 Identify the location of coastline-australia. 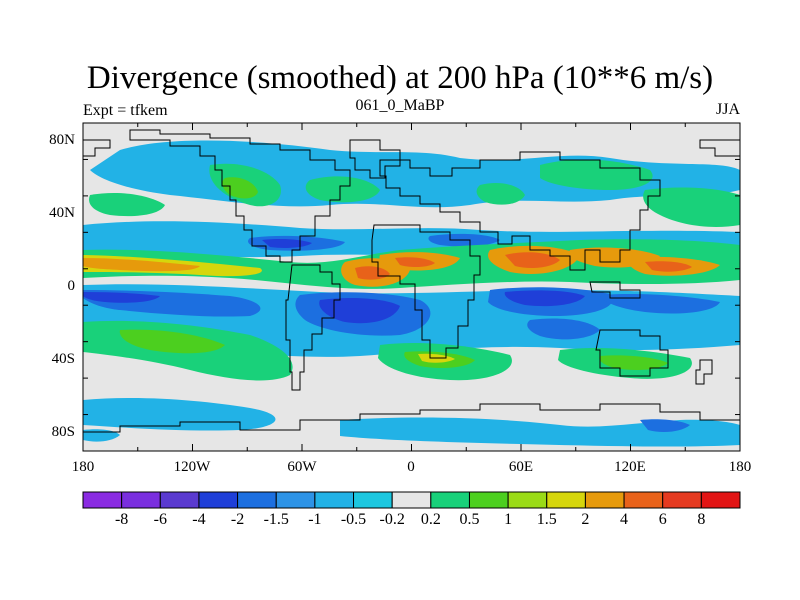
(632, 353).